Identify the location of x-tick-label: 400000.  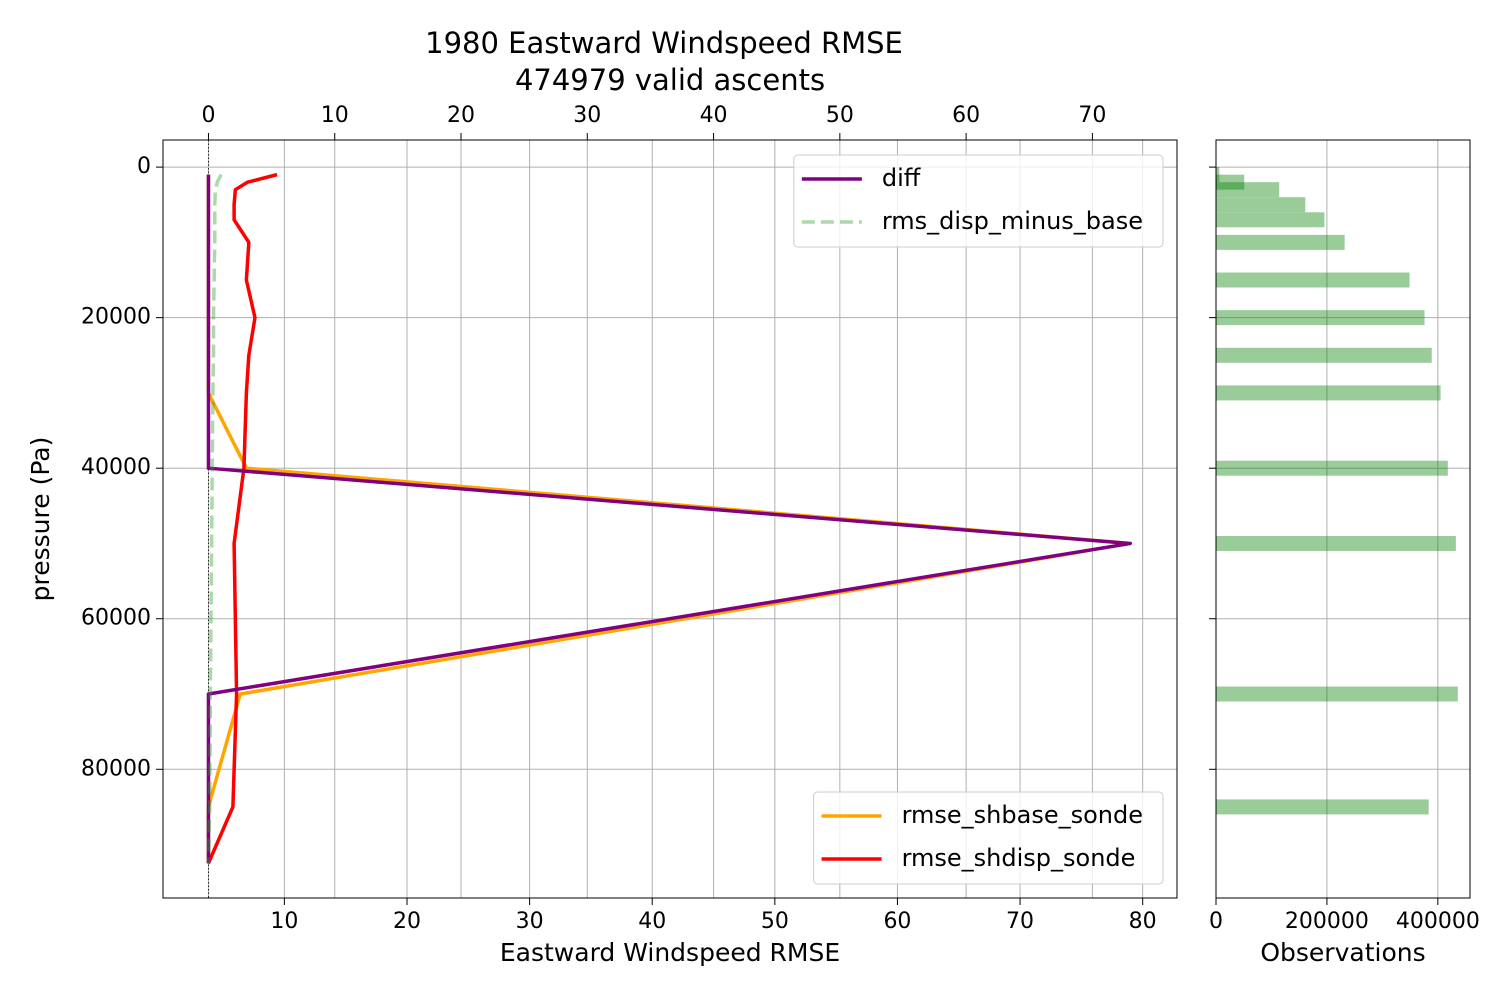
(1438, 921).